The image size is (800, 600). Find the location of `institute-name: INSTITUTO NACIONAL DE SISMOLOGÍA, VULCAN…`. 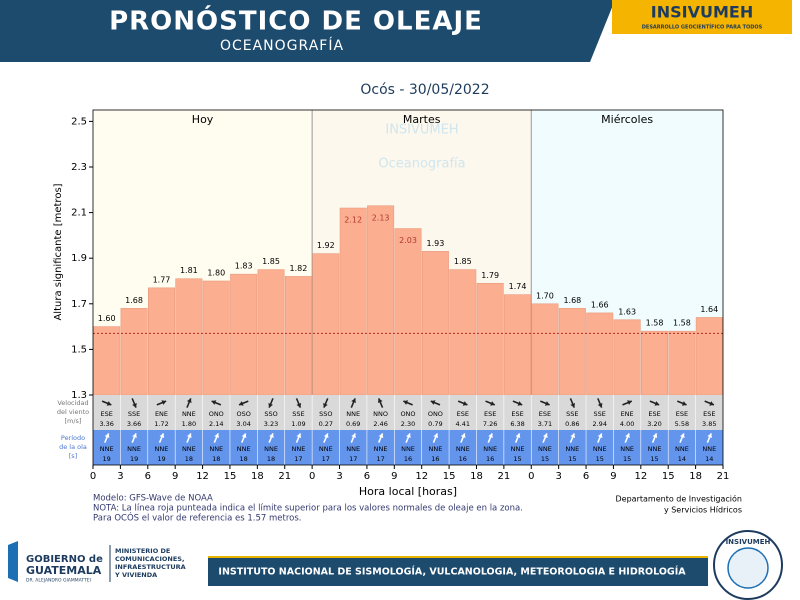

institute-name: INSTITUTO NACIONAL DE SISMOLOGÍA, VULCAN… is located at coordinates (452, 572).